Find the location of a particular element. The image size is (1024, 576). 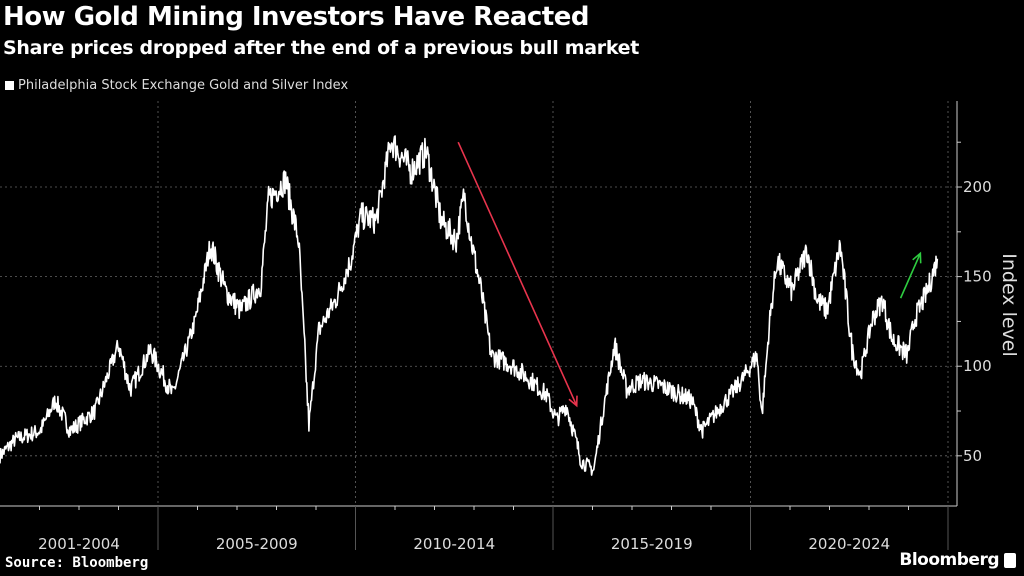

down-arrow-annotation is located at coordinates (517, 274).